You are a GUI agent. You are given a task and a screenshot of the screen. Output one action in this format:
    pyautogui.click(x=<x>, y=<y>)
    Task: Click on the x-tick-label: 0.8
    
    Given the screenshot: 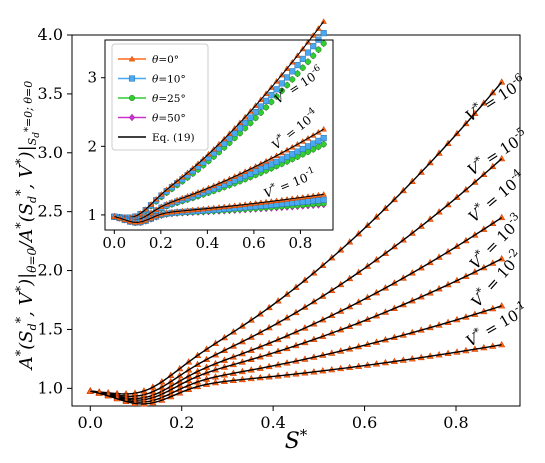 What is the action you would take?
    pyautogui.click(x=455, y=422)
    